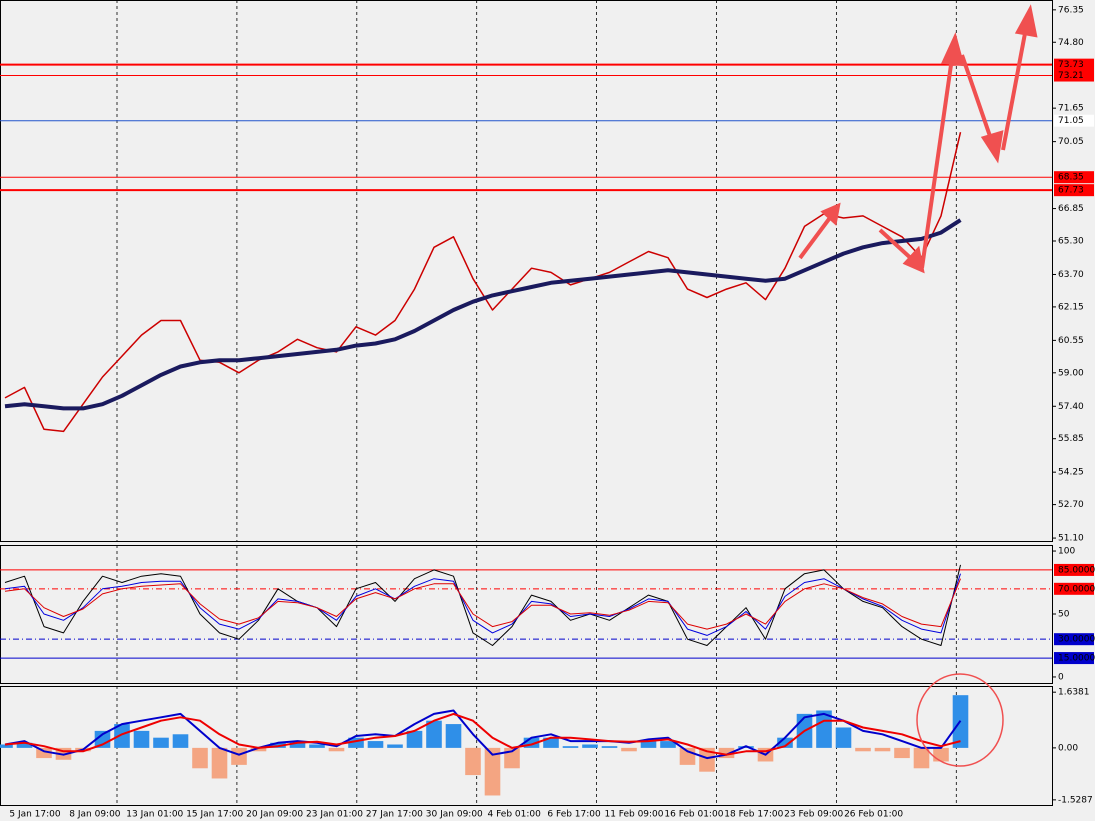  Describe the element at coordinates (274, 815) in the screenshot. I see `x-tick-label: 20 Jan 09:00` at that location.